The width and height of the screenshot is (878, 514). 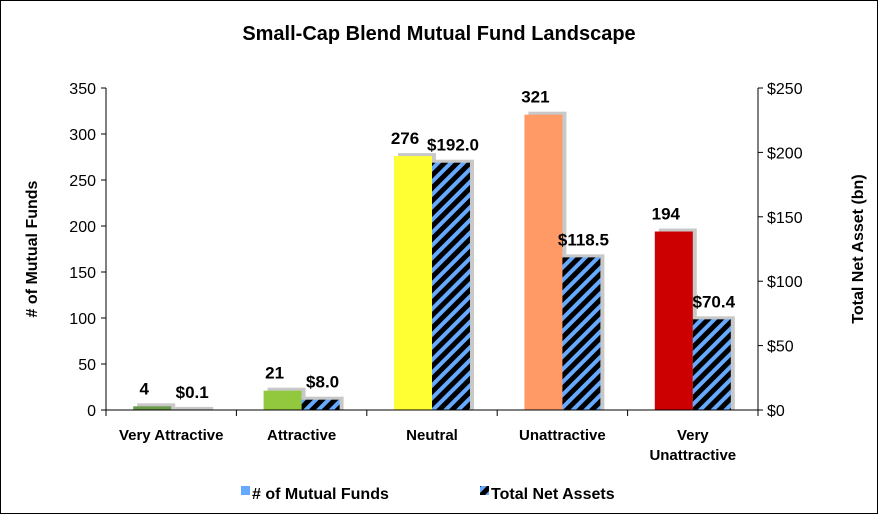 What do you see at coordinates (785, 89) in the screenshot?
I see `right-tick-label: $250` at bounding box center [785, 89].